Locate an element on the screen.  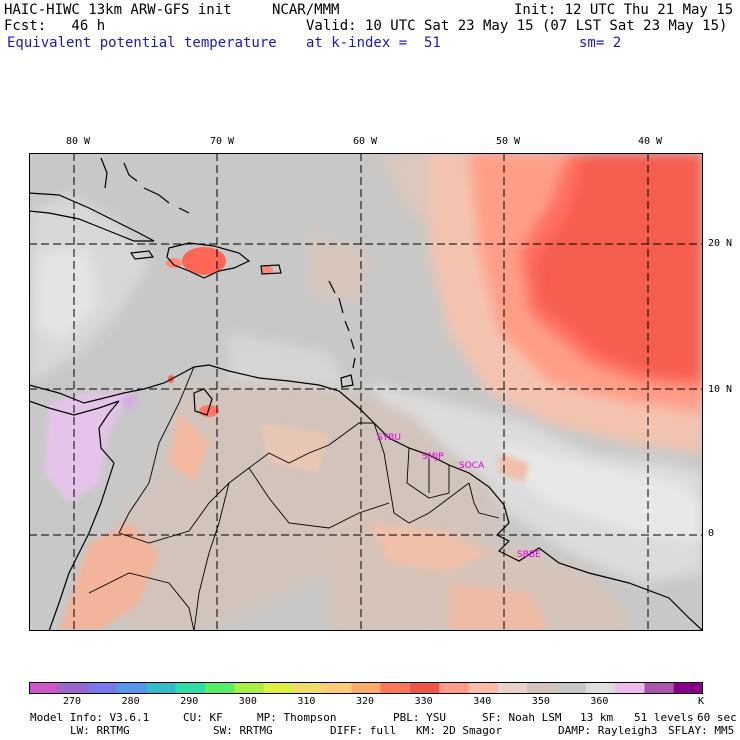
colorbar-tick-label: 360 is located at coordinates (599, 701).